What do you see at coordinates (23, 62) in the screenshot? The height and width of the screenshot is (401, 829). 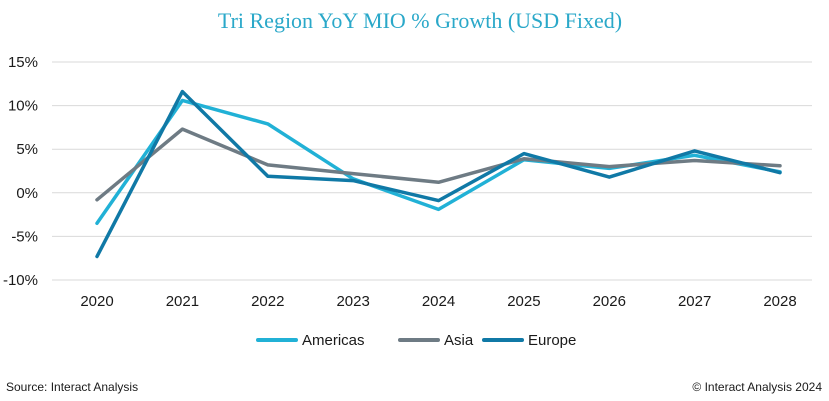 I see `y-tick-label: 15%` at bounding box center [23, 62].